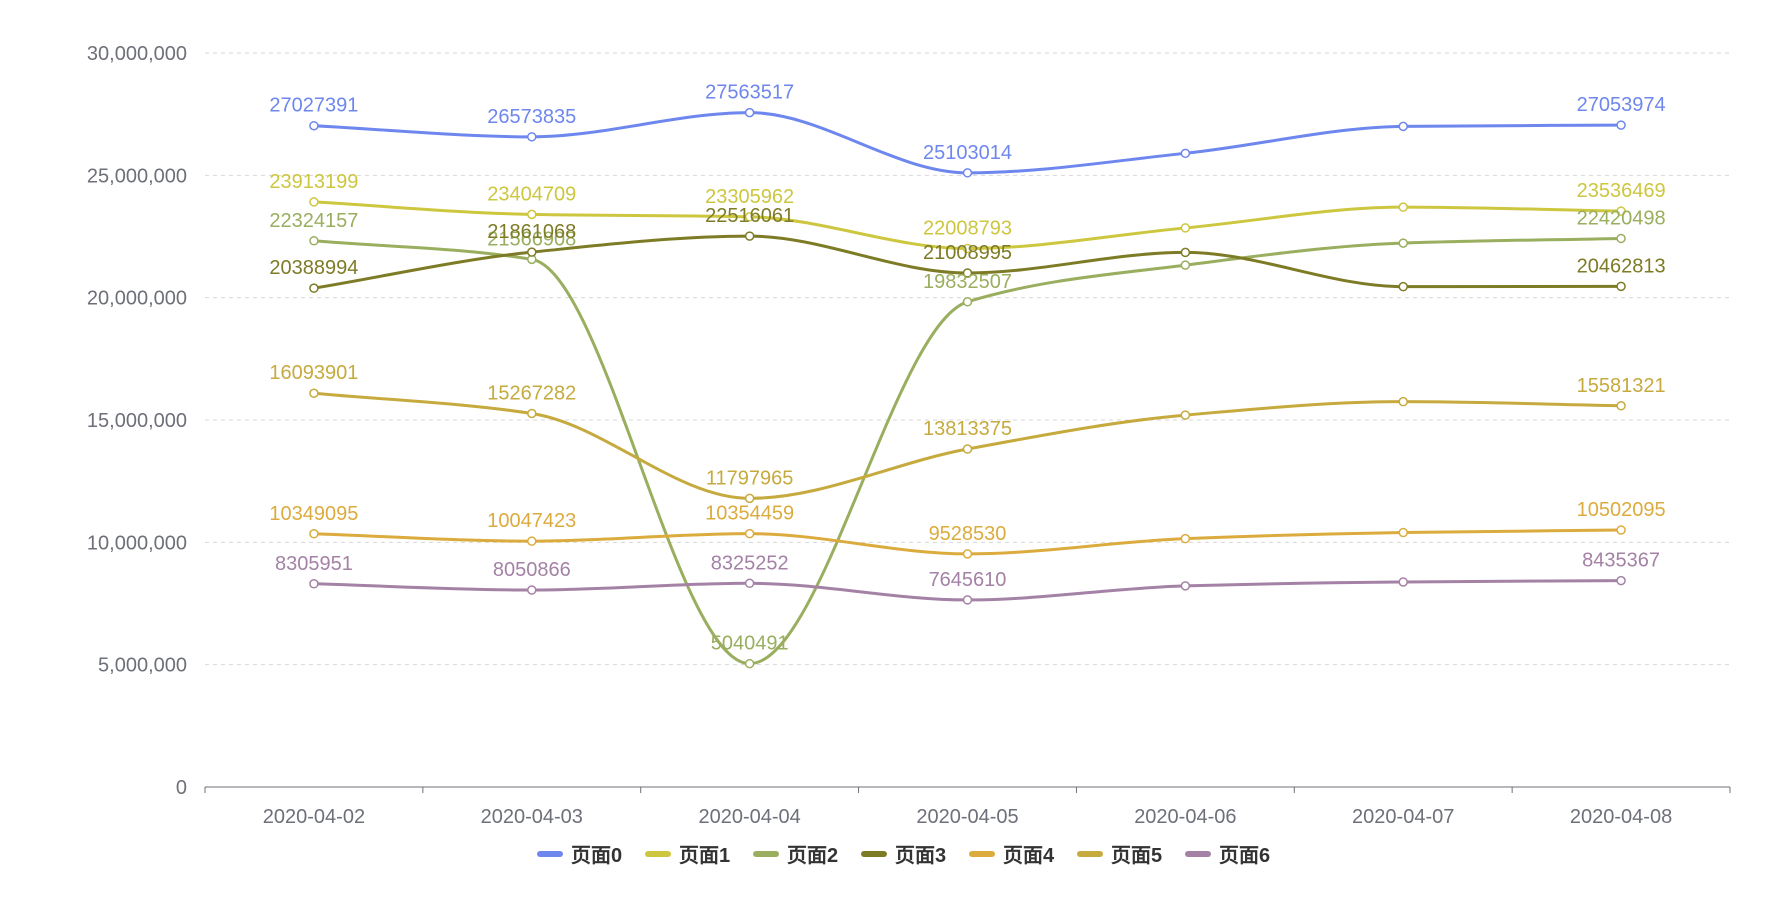  Describe the element at coordinates (795, 856) in the screenshot. I see `legend-item-2: 页面2` at that location.